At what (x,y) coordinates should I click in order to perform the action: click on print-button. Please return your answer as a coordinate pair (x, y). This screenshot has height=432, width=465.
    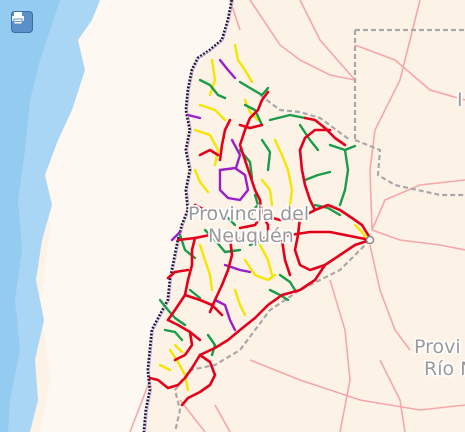
    Looking at the image, I should click on (22, 22).